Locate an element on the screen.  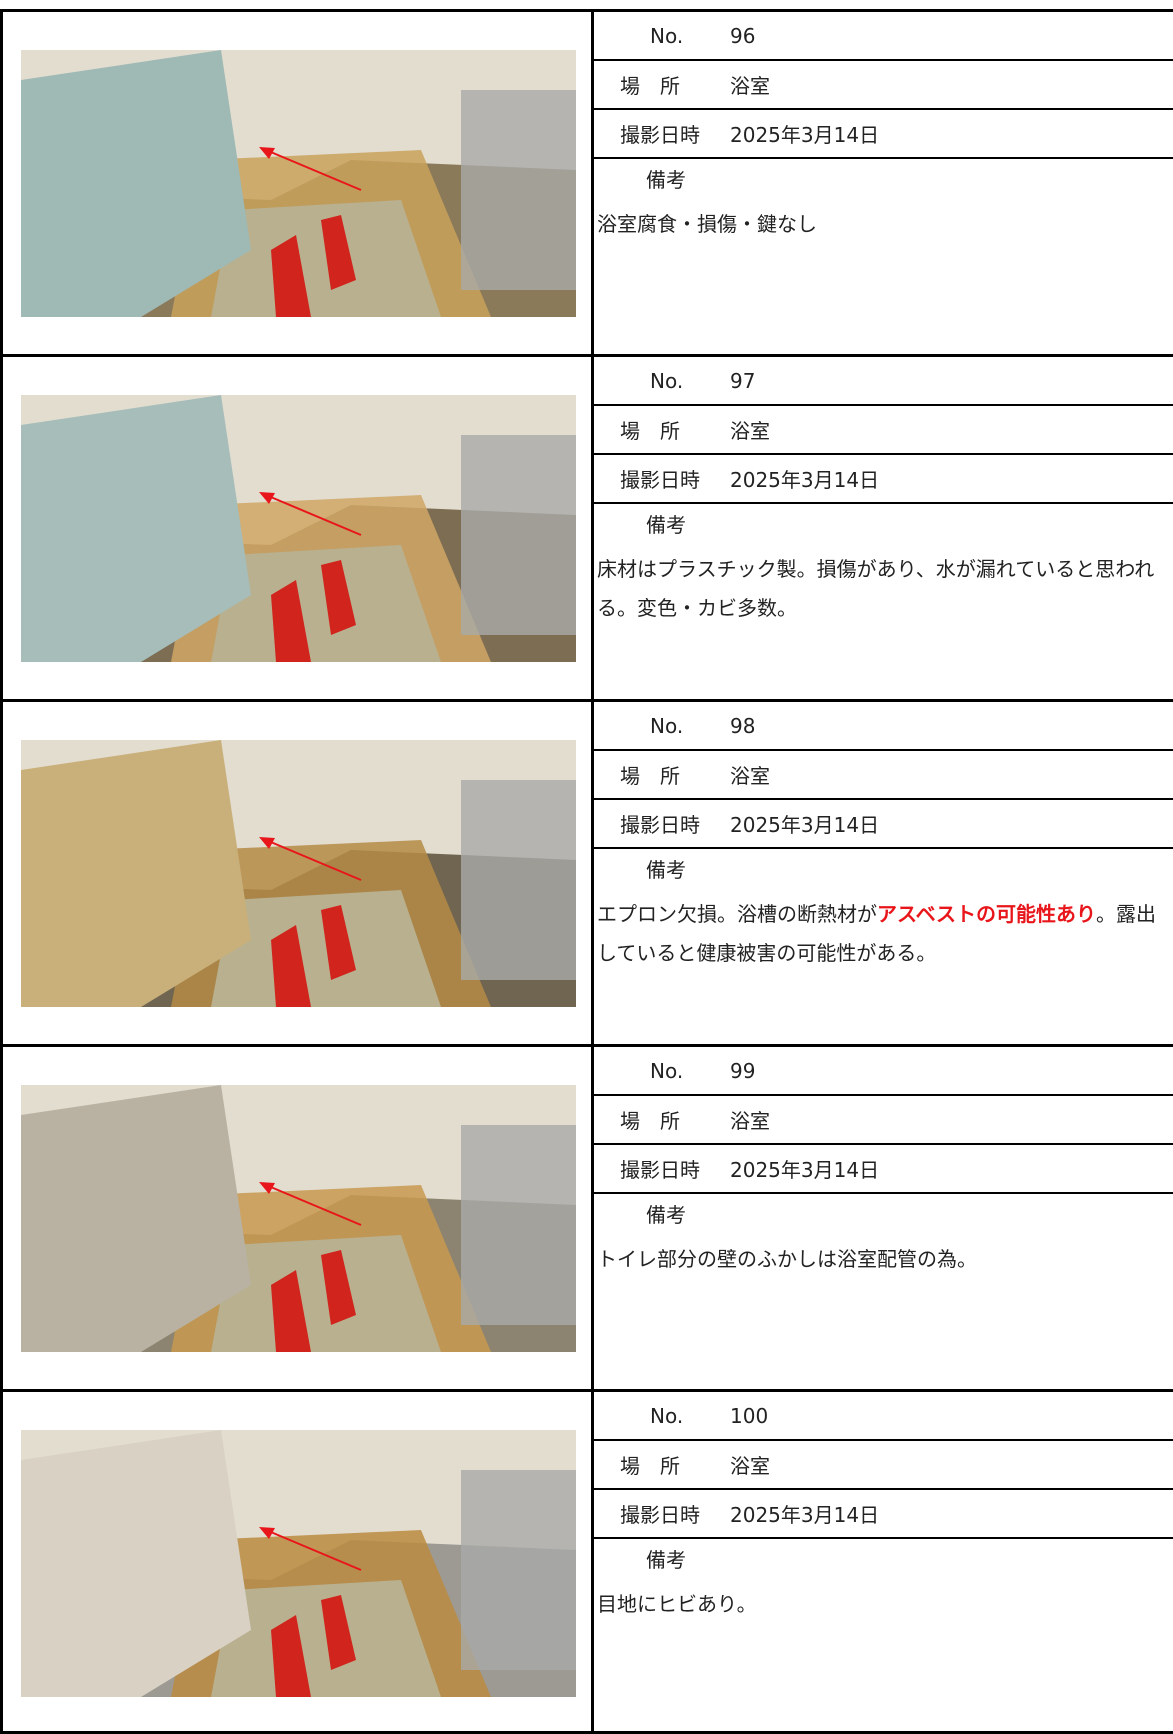
field-row: No. 97 is located at coordinates (883, 381).